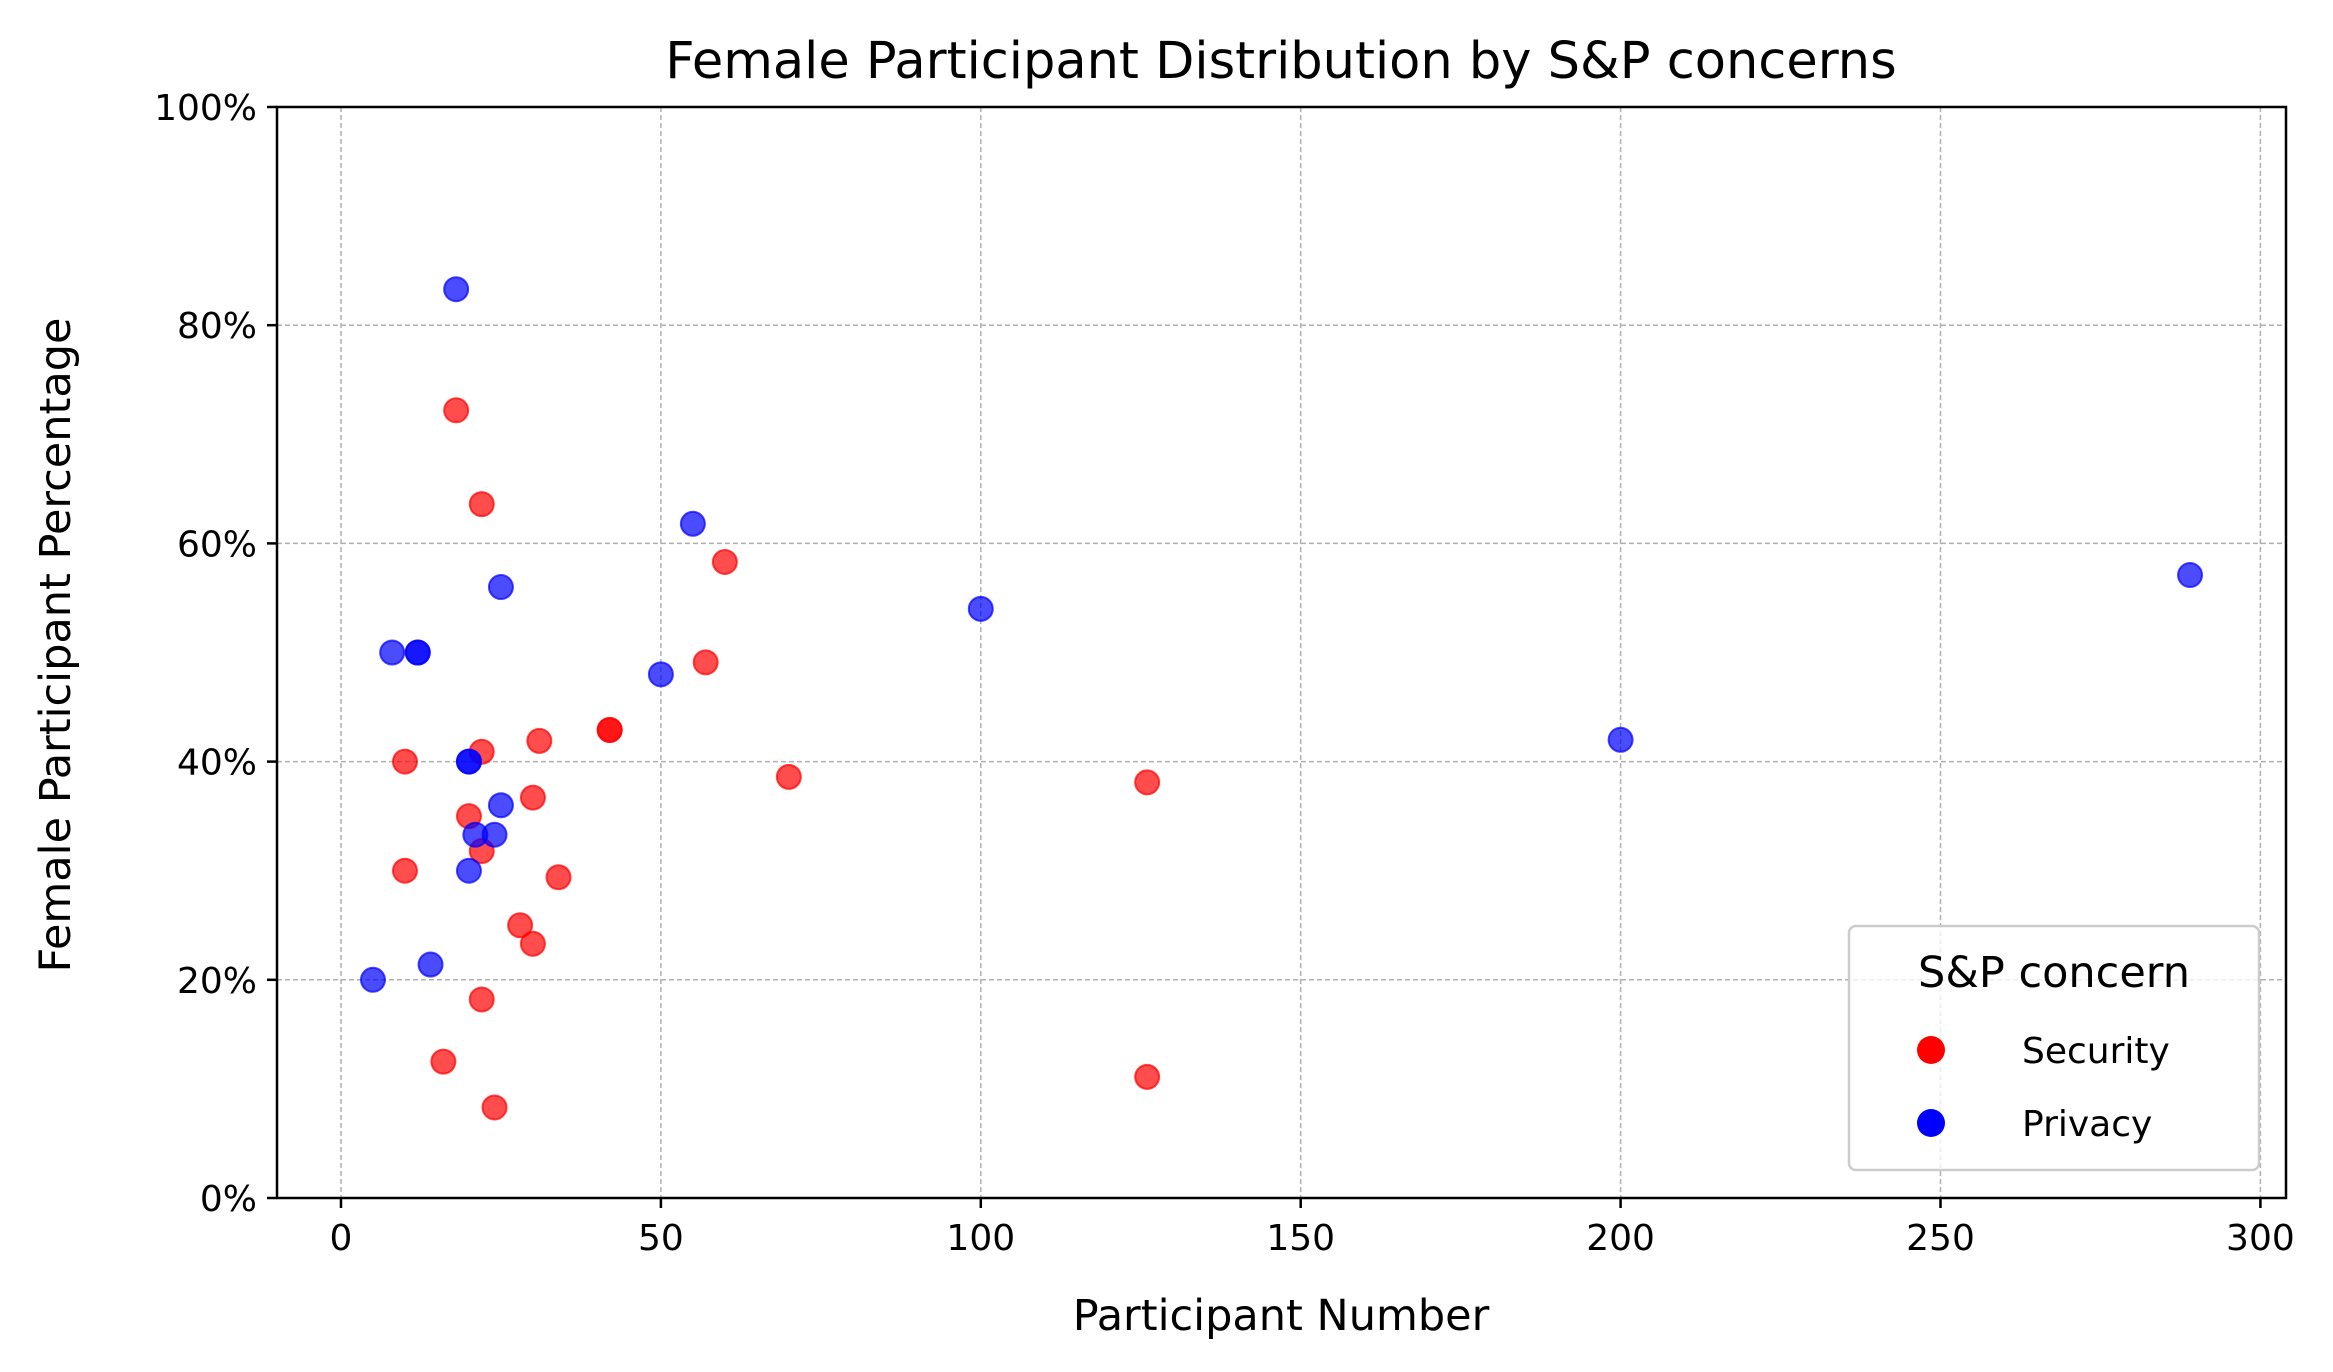 This screenshot has height=1372, width=2333. Describe the element at coordinates (980, 1238) in the screenshot. I see `x-tick-label: 100` at that location.